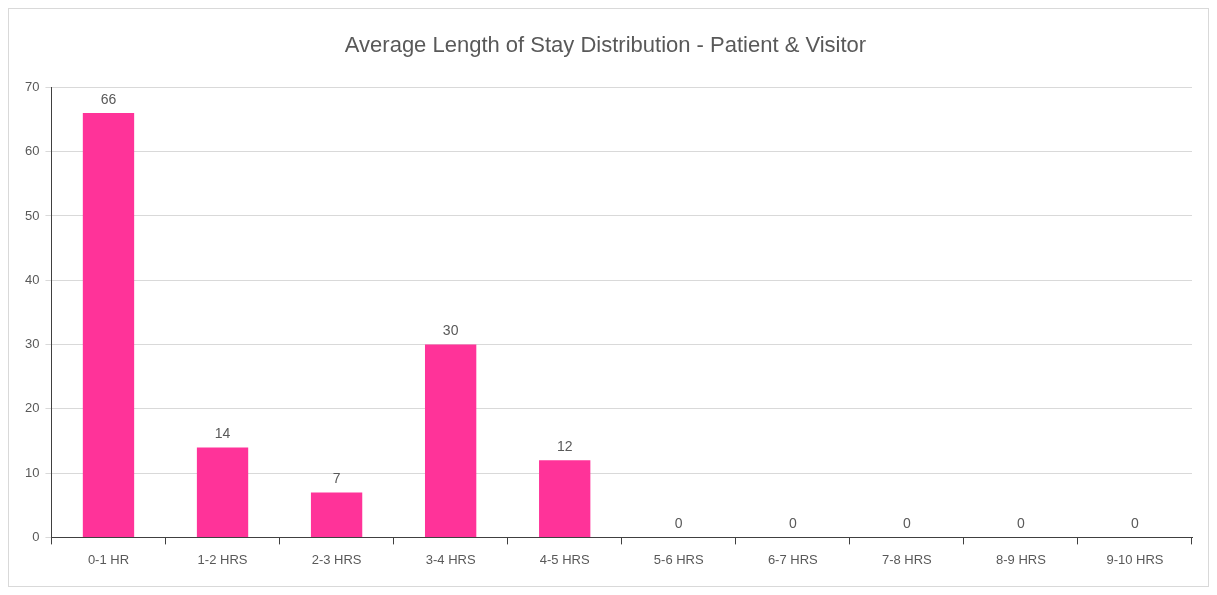  Describe the element at coordinates (36, 536) in the screenshot. I see `y-tick-label: 0` at that location.